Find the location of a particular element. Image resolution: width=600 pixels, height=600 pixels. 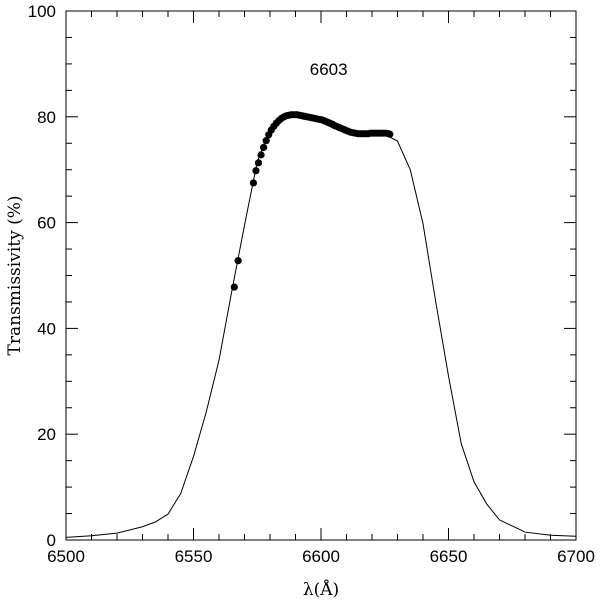

x-axis-label: λ(Å) is located at coordinates (321, 589).